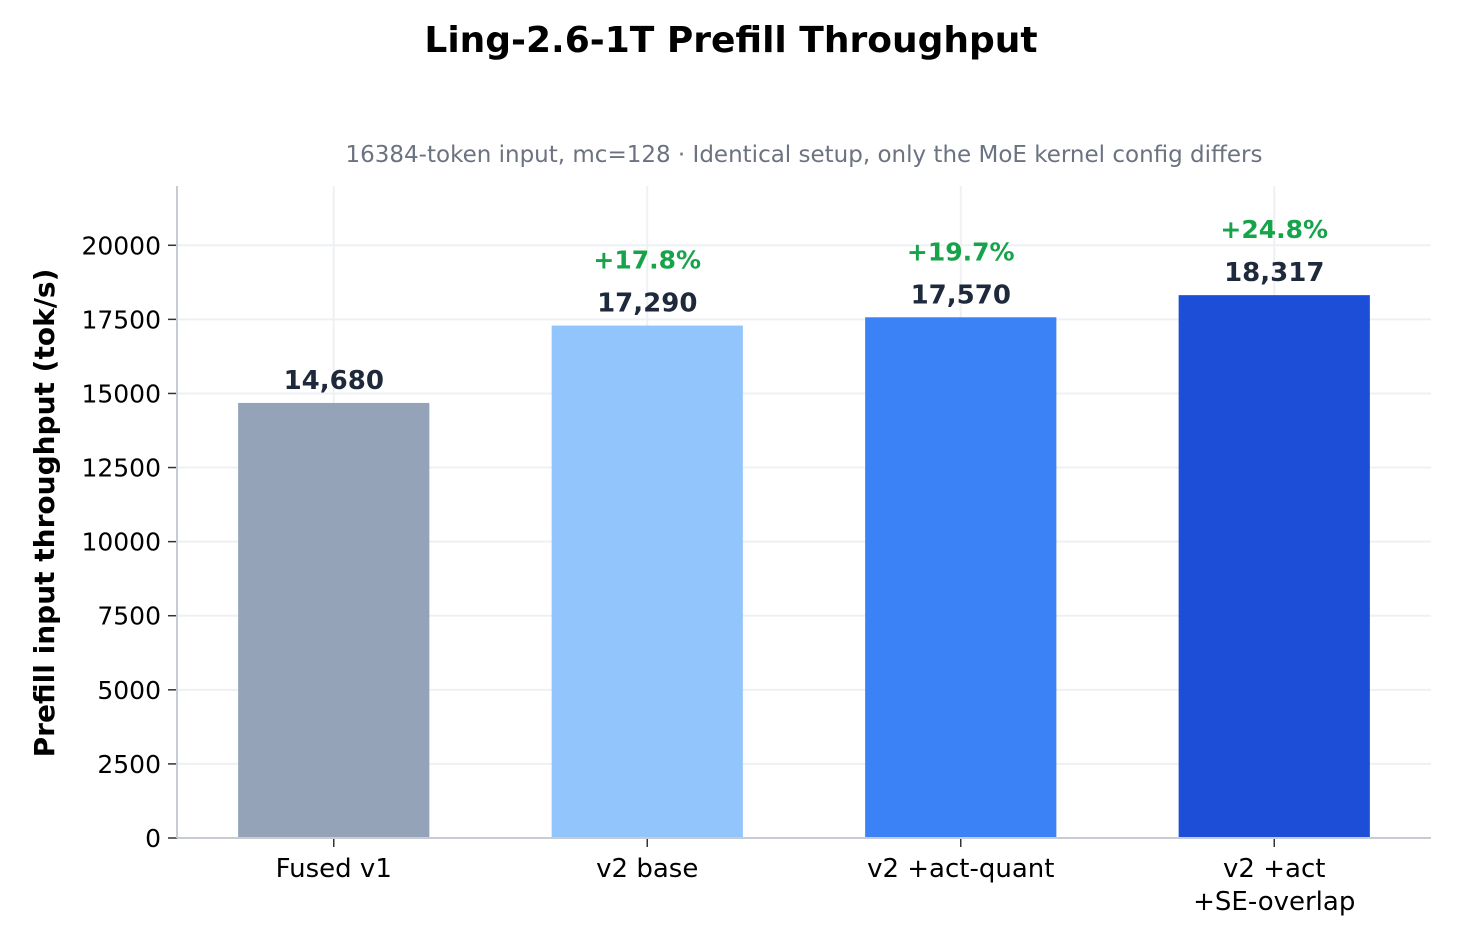 The height and width of the screenshot is (951, 1462). Describe the element at coordinates (44, 513) in the screenshot. I see `y-axis-title: Prefill input throughput (tok/s)` at that location.